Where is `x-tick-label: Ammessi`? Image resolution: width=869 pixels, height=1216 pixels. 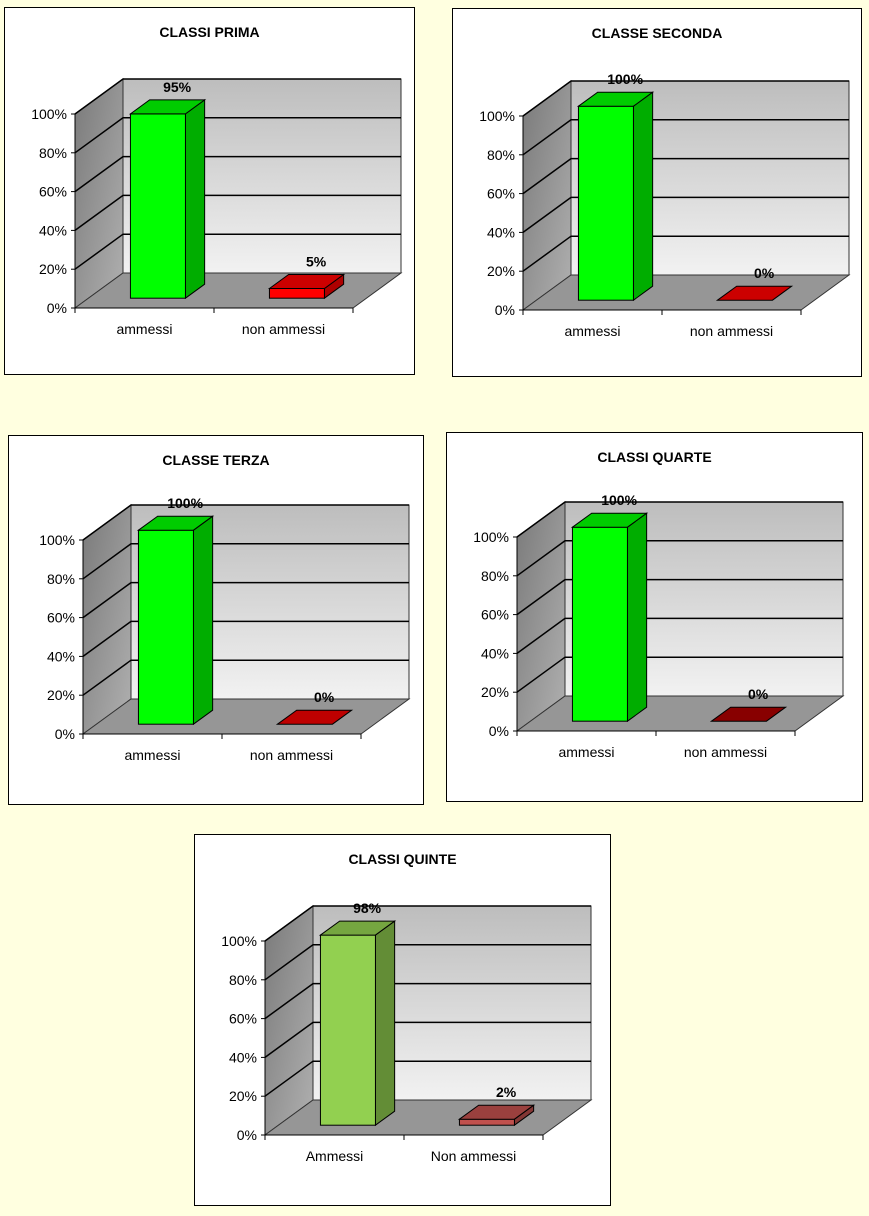
x-tick-label: Ammessi is located at coordinates (335, 1156).